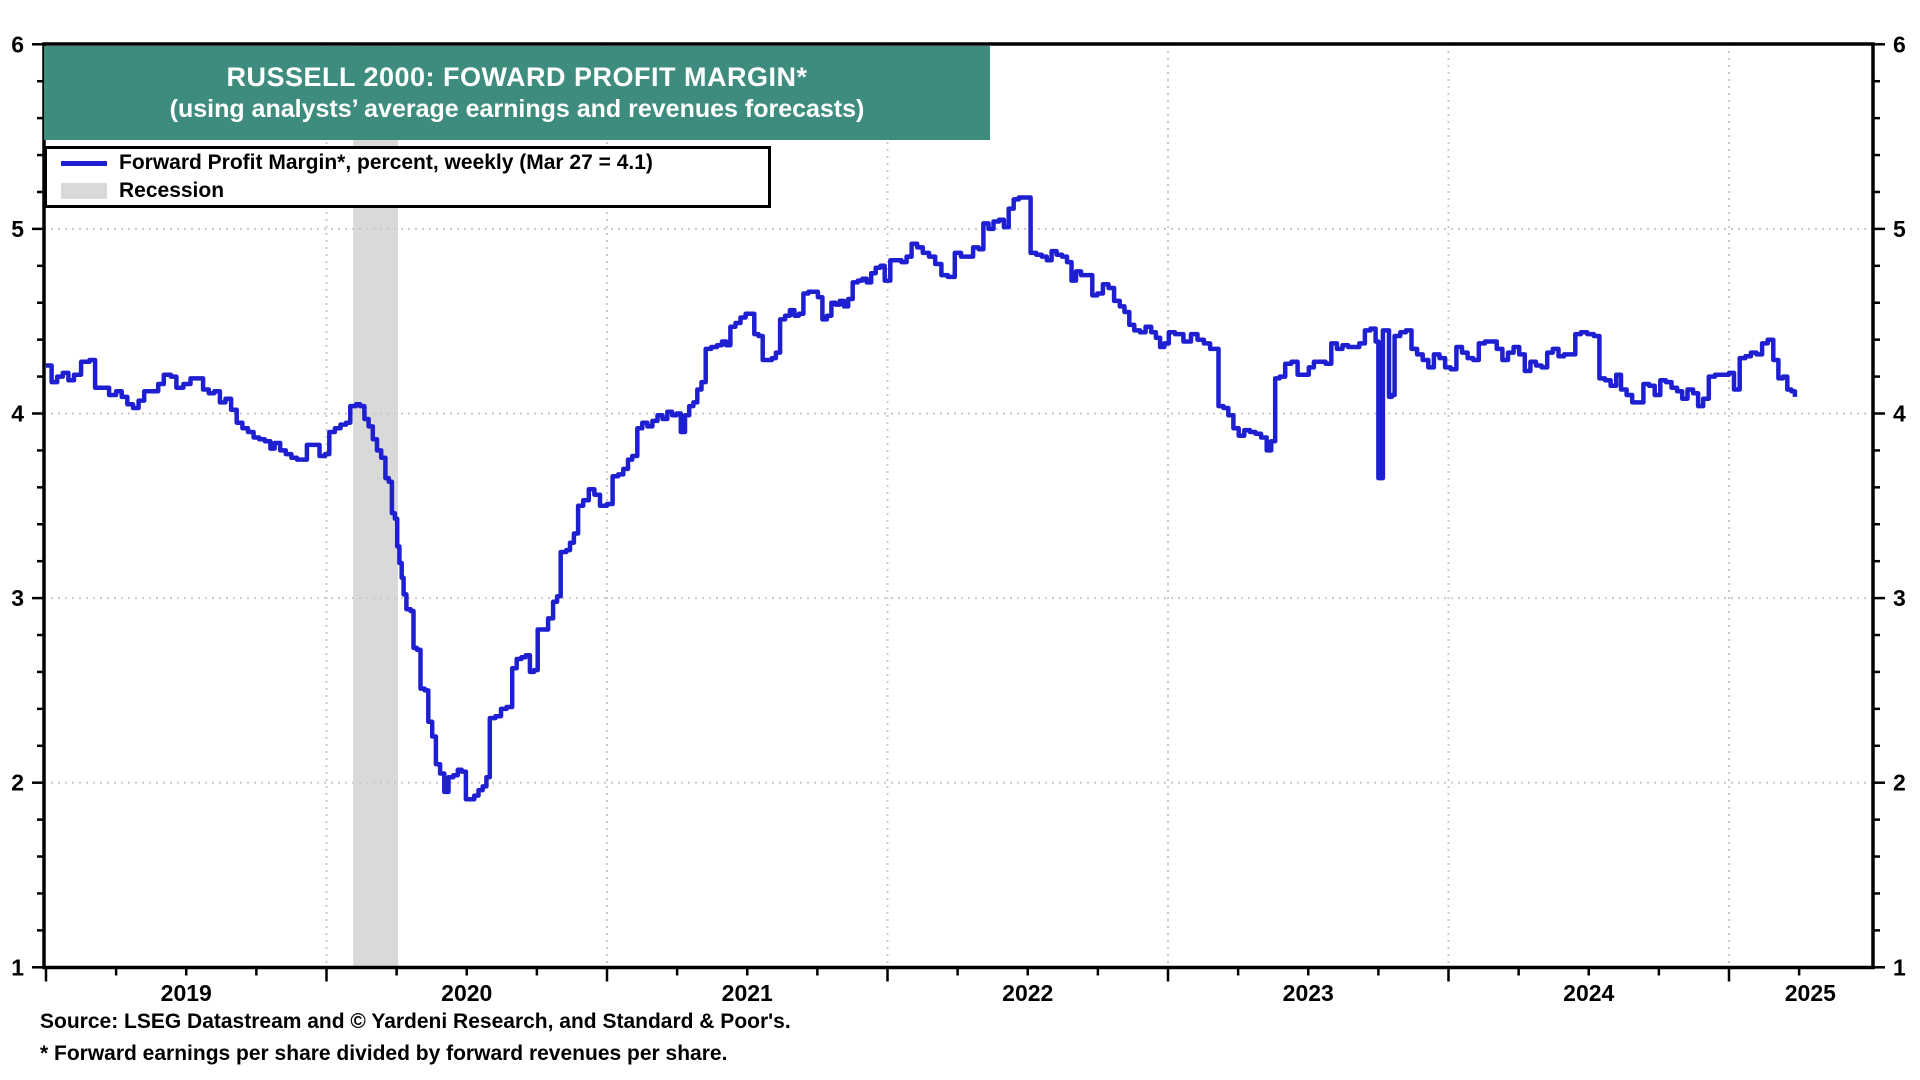 The width and height of the screenshot is (1920, 1080). I want to click on y-axis-label-left: 4, so click(17, 414).